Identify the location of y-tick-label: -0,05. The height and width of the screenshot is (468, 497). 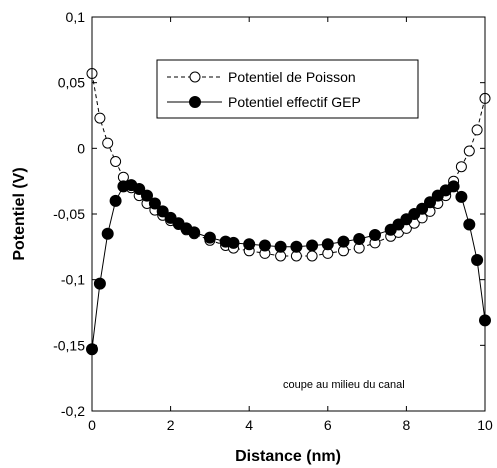
(69, 214).